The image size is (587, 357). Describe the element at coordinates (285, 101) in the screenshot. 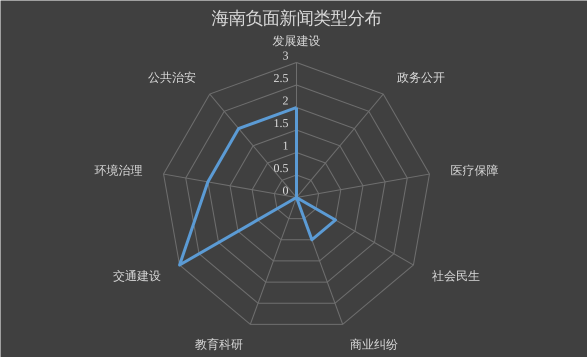

I see `y-tick-label: 2` at that location.